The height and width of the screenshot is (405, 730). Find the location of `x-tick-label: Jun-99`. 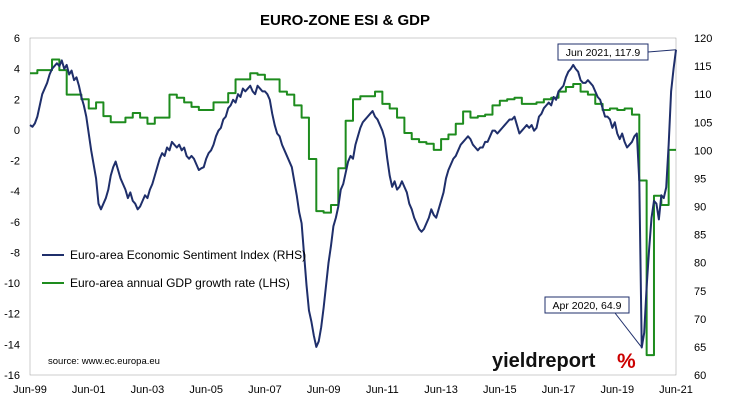

x-tick-label: Jun-99 is located at coordinates (30, 390).